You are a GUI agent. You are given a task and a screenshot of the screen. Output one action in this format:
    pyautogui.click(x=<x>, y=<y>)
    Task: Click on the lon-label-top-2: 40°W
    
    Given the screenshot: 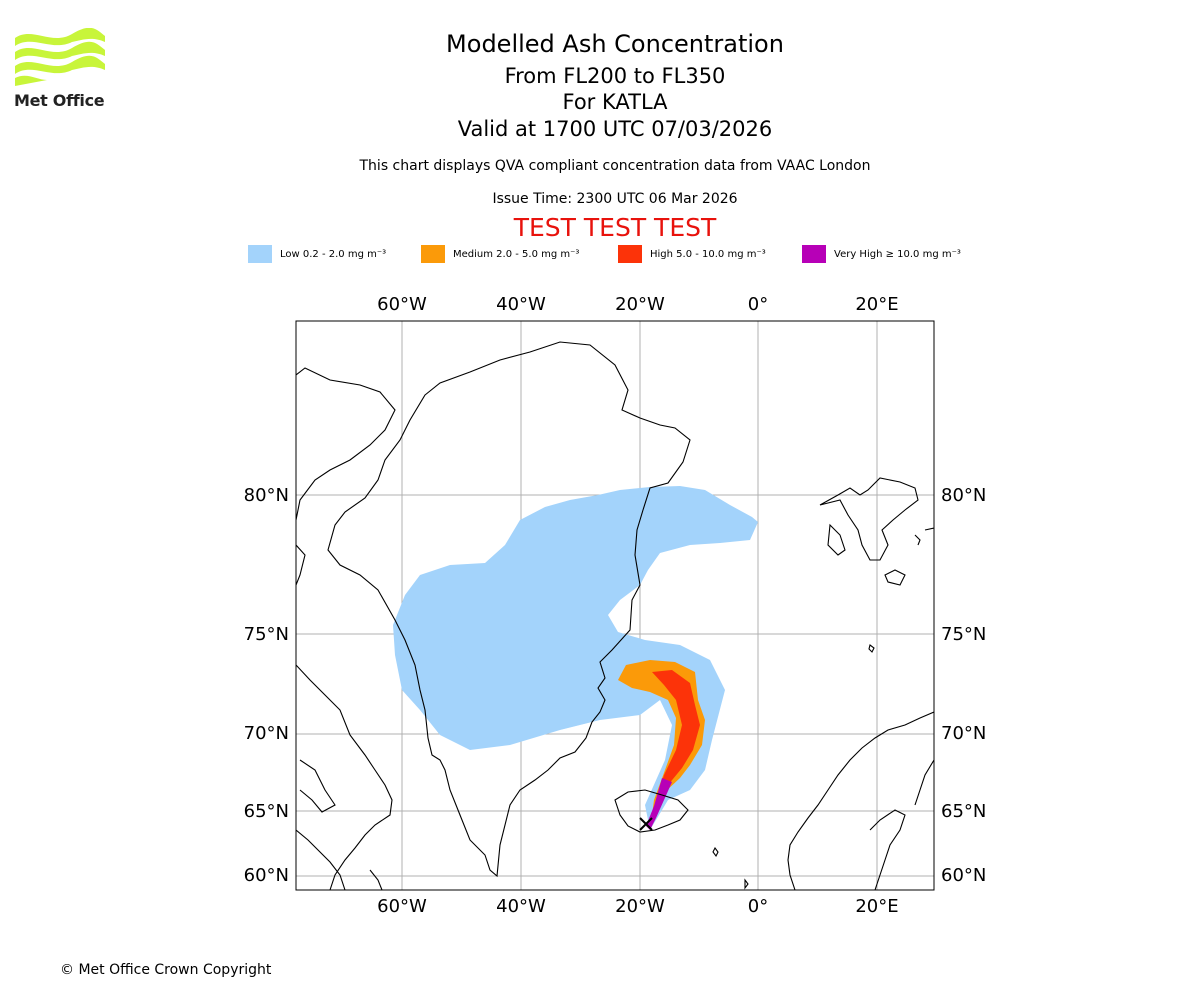 What is the action you would take?
    pyautogui.click(x=521, y=304)
    